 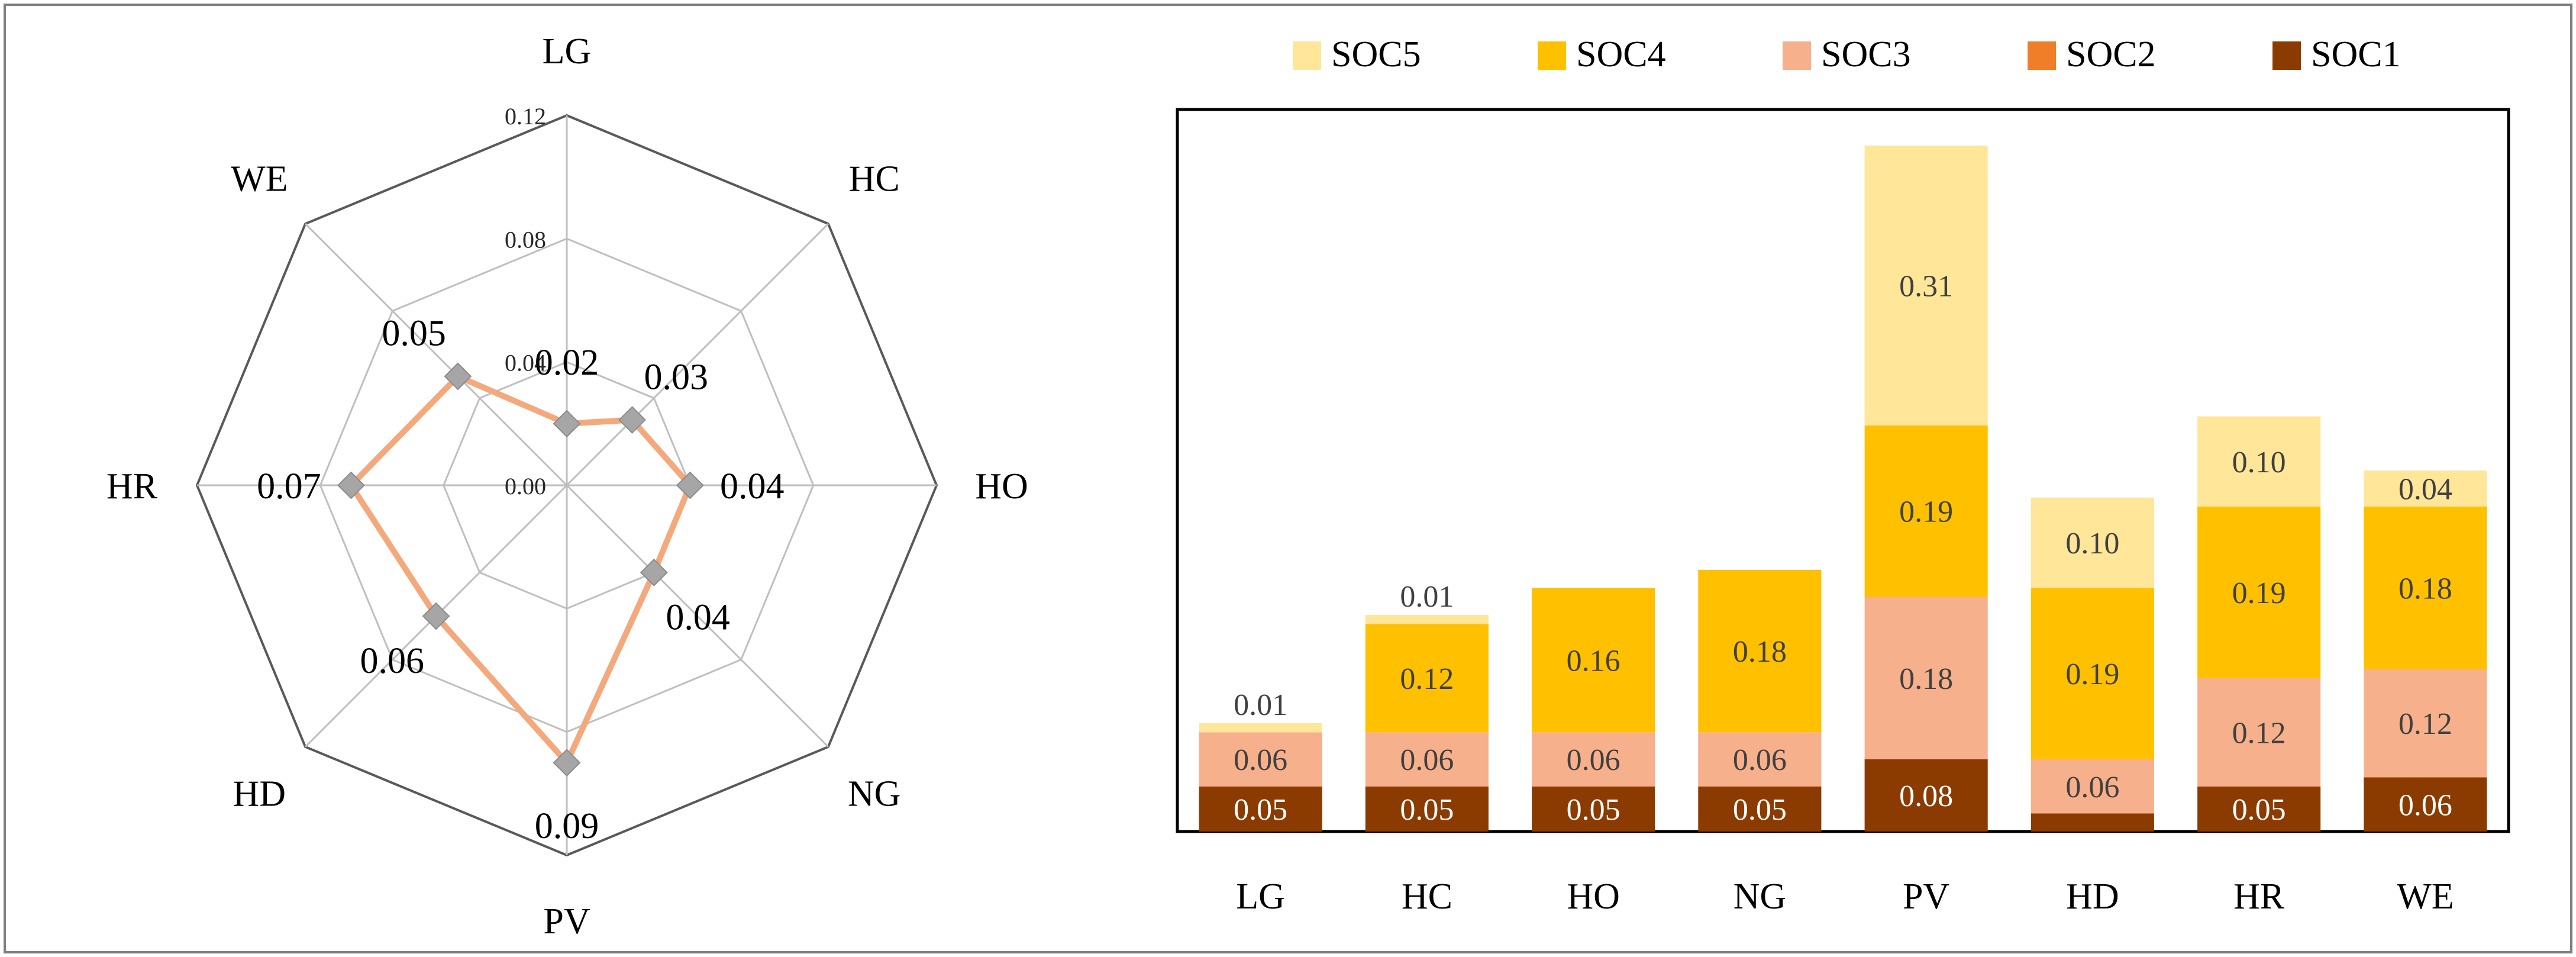 I want to click on bar-data-label: 0.01, so click(x=1427, y=597).